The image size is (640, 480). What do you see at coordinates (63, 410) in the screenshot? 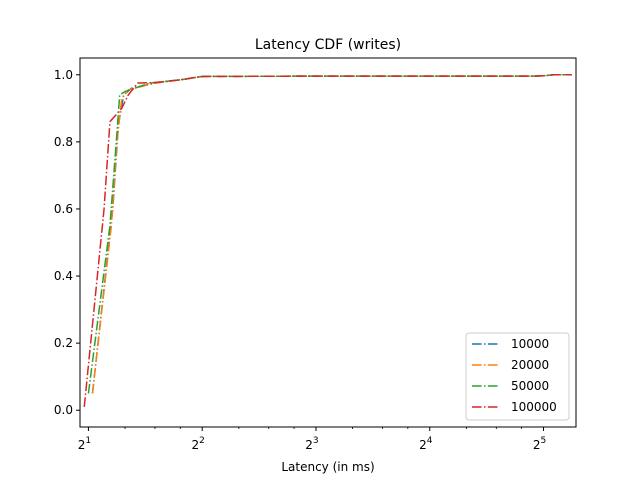
I see `y-tick-label: 0.0` at bounding box center [63, 410].